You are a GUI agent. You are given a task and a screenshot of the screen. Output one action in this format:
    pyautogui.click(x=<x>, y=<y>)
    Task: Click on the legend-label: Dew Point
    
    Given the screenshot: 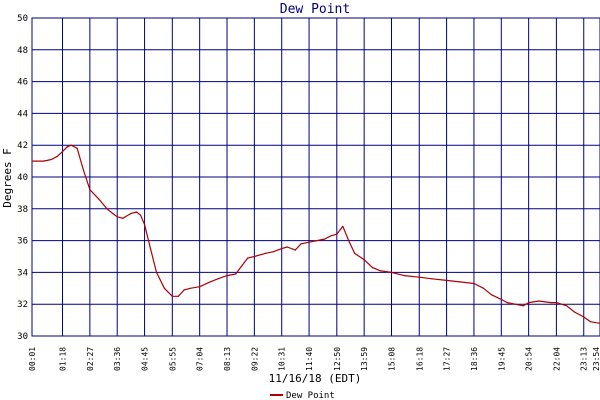 What is the action you would take?
    pyautogui.click(x=310, y=395)
    